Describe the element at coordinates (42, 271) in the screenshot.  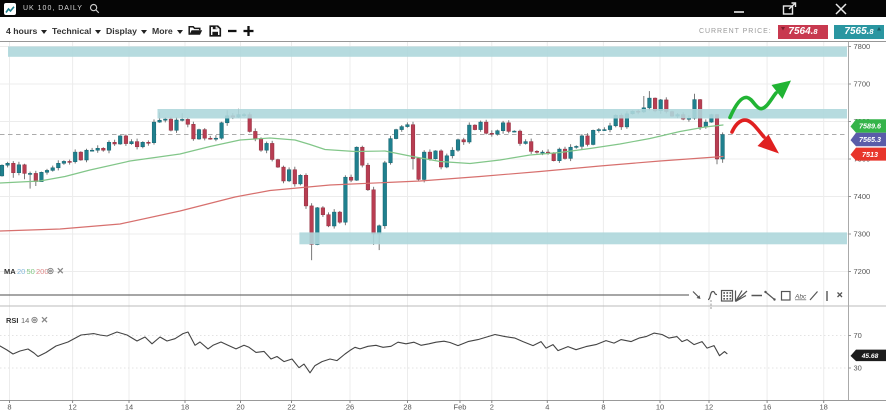
I see `svg-text: 200` at that location.